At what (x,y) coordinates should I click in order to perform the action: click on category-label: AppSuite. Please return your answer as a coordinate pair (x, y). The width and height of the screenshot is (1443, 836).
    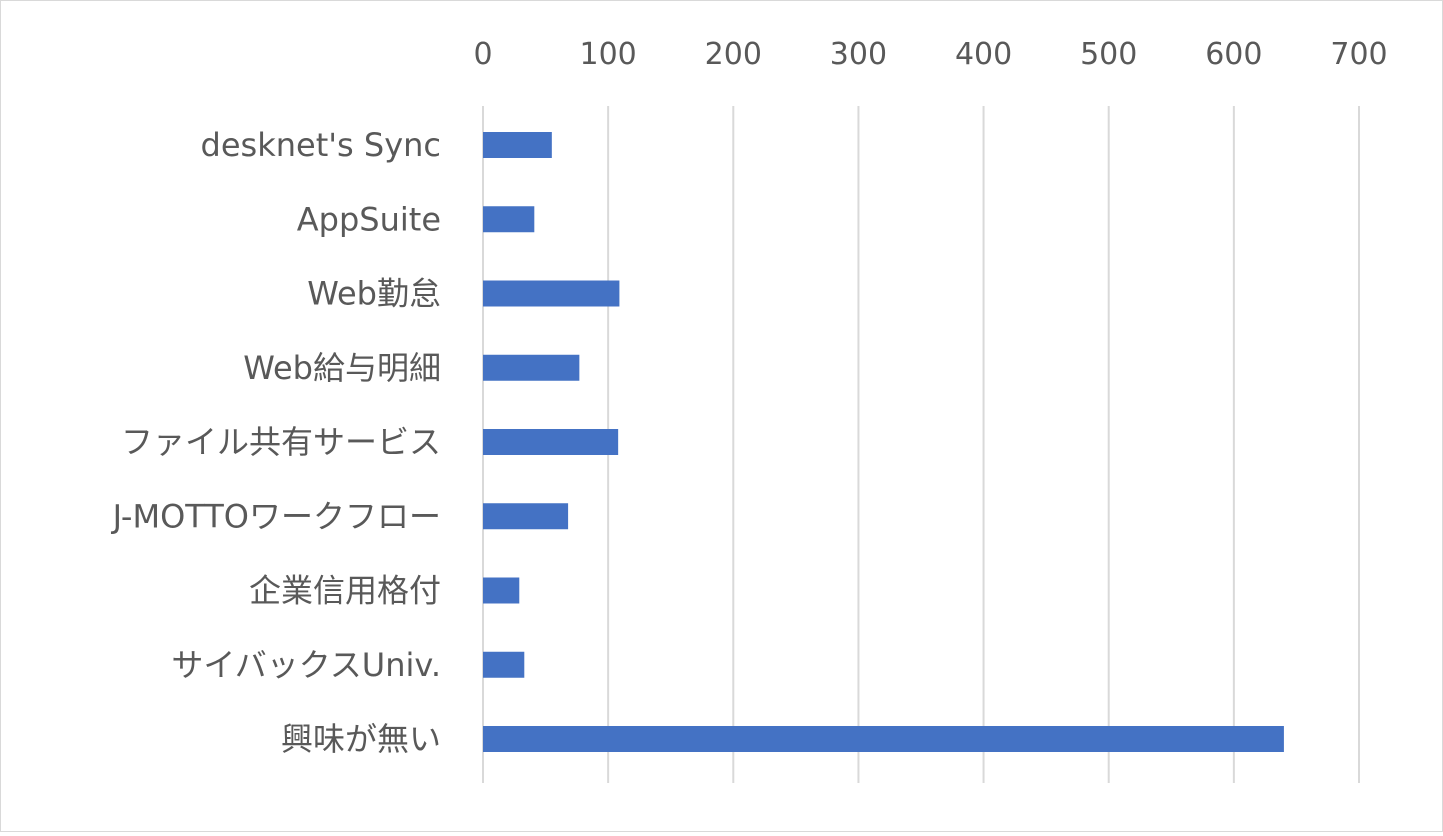
    Looking at the image, I should click on (369, 219).